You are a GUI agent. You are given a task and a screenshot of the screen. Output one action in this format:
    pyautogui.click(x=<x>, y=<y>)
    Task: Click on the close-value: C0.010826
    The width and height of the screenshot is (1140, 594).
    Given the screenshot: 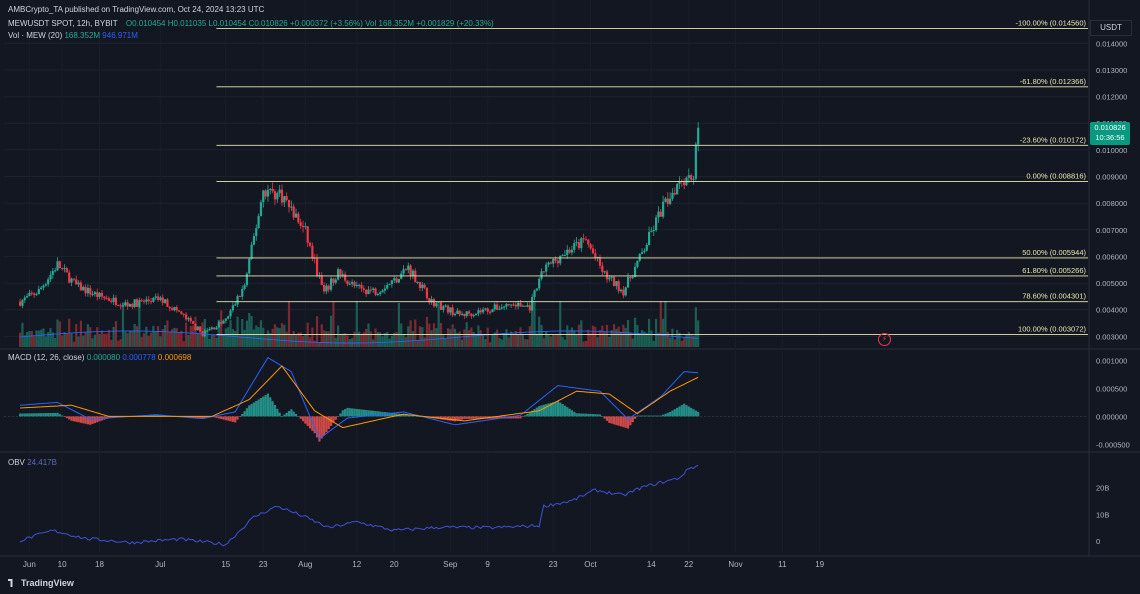 What is the action you would take?
    pyautogui.click(x=268, y=23)
    